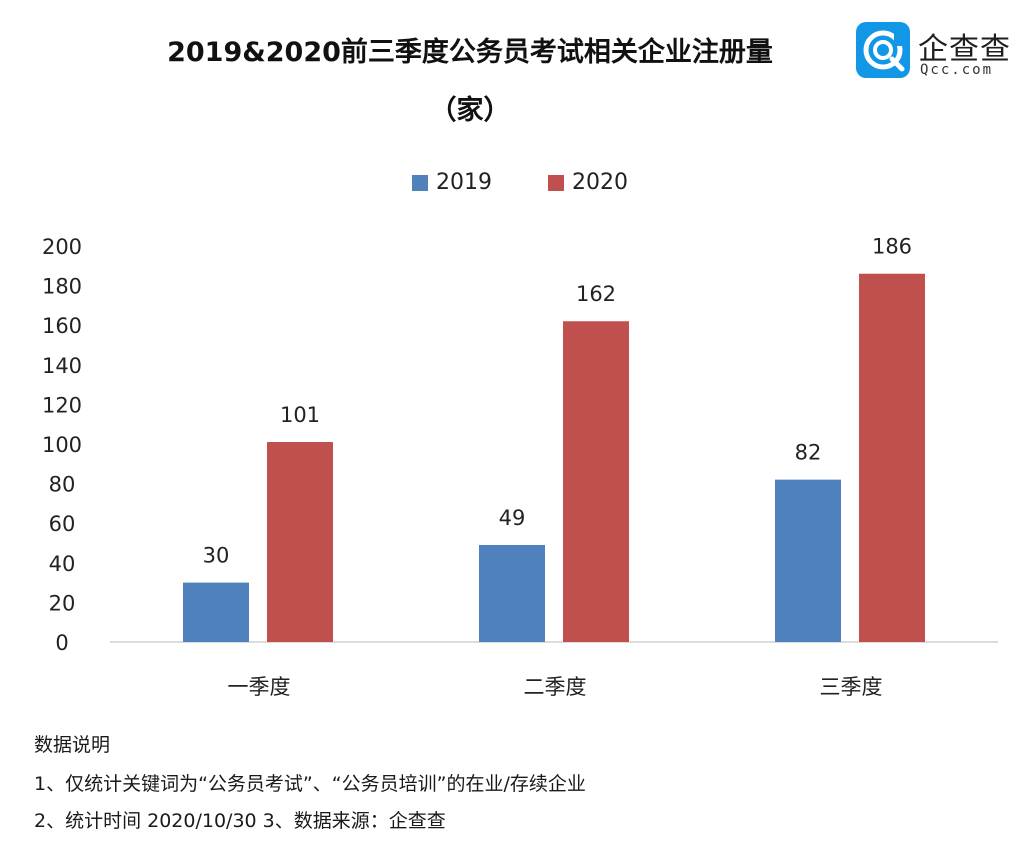 The image size is (1022, 857). Describe the element at coordinates (808, 453) in the screenshot. I see `data-label: 82` at that location.